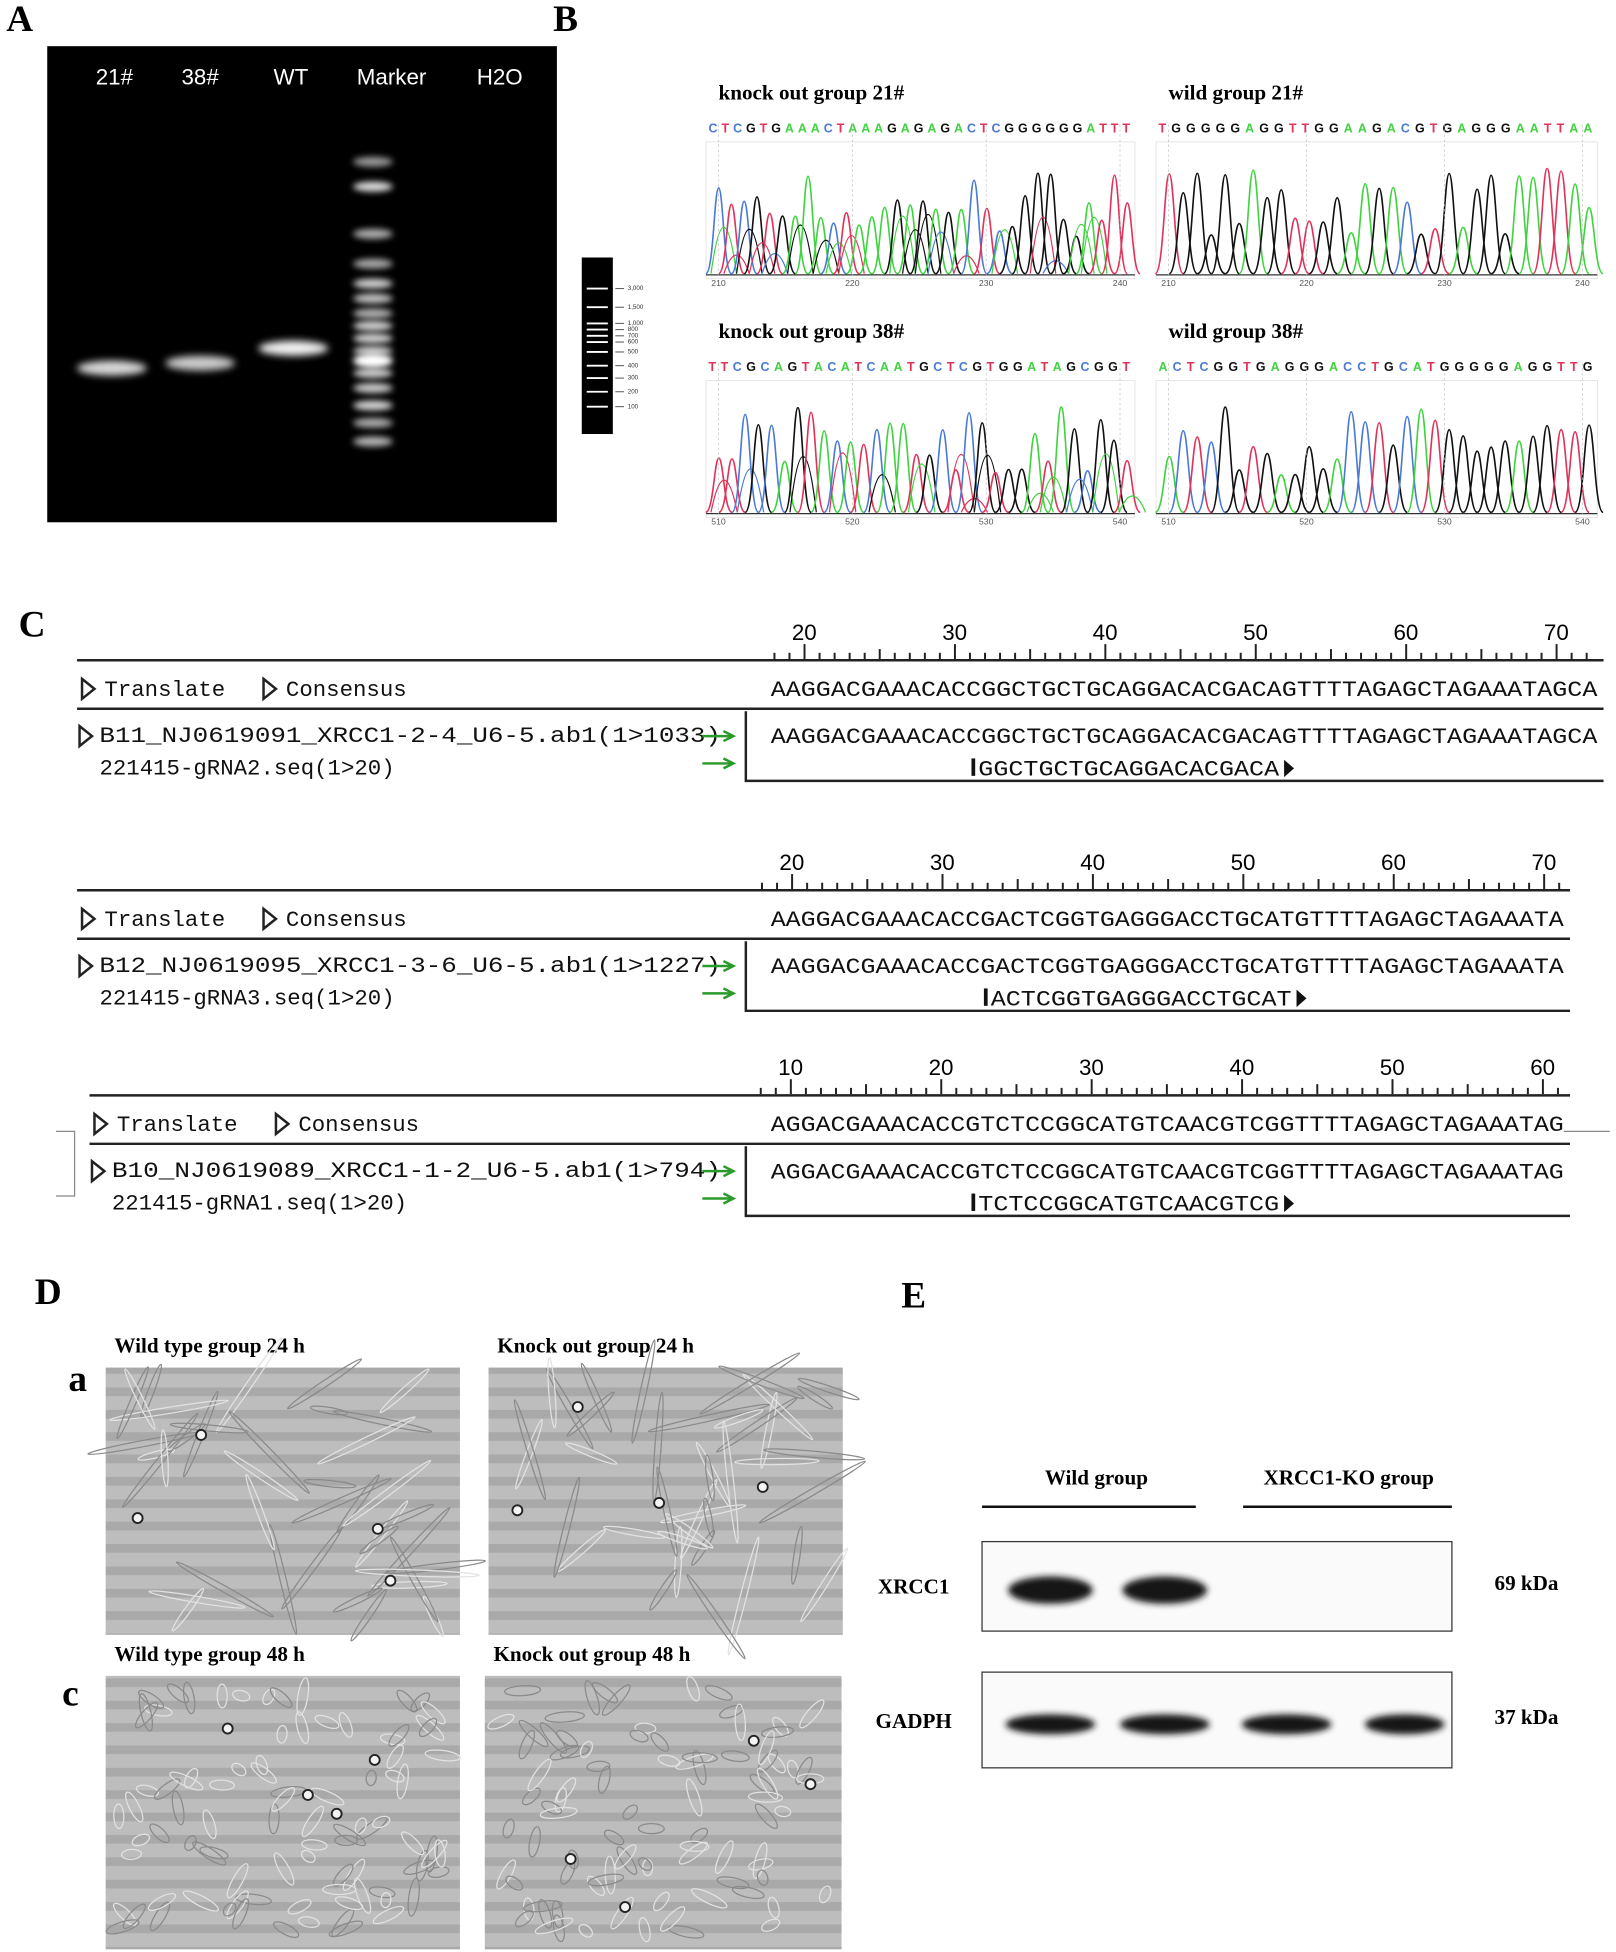 This screenshot has height=1952, width=1616. What do you see at coordinates (112, 368) in the screenshot?
I see `gel-band` at bounding box center [112, 368].